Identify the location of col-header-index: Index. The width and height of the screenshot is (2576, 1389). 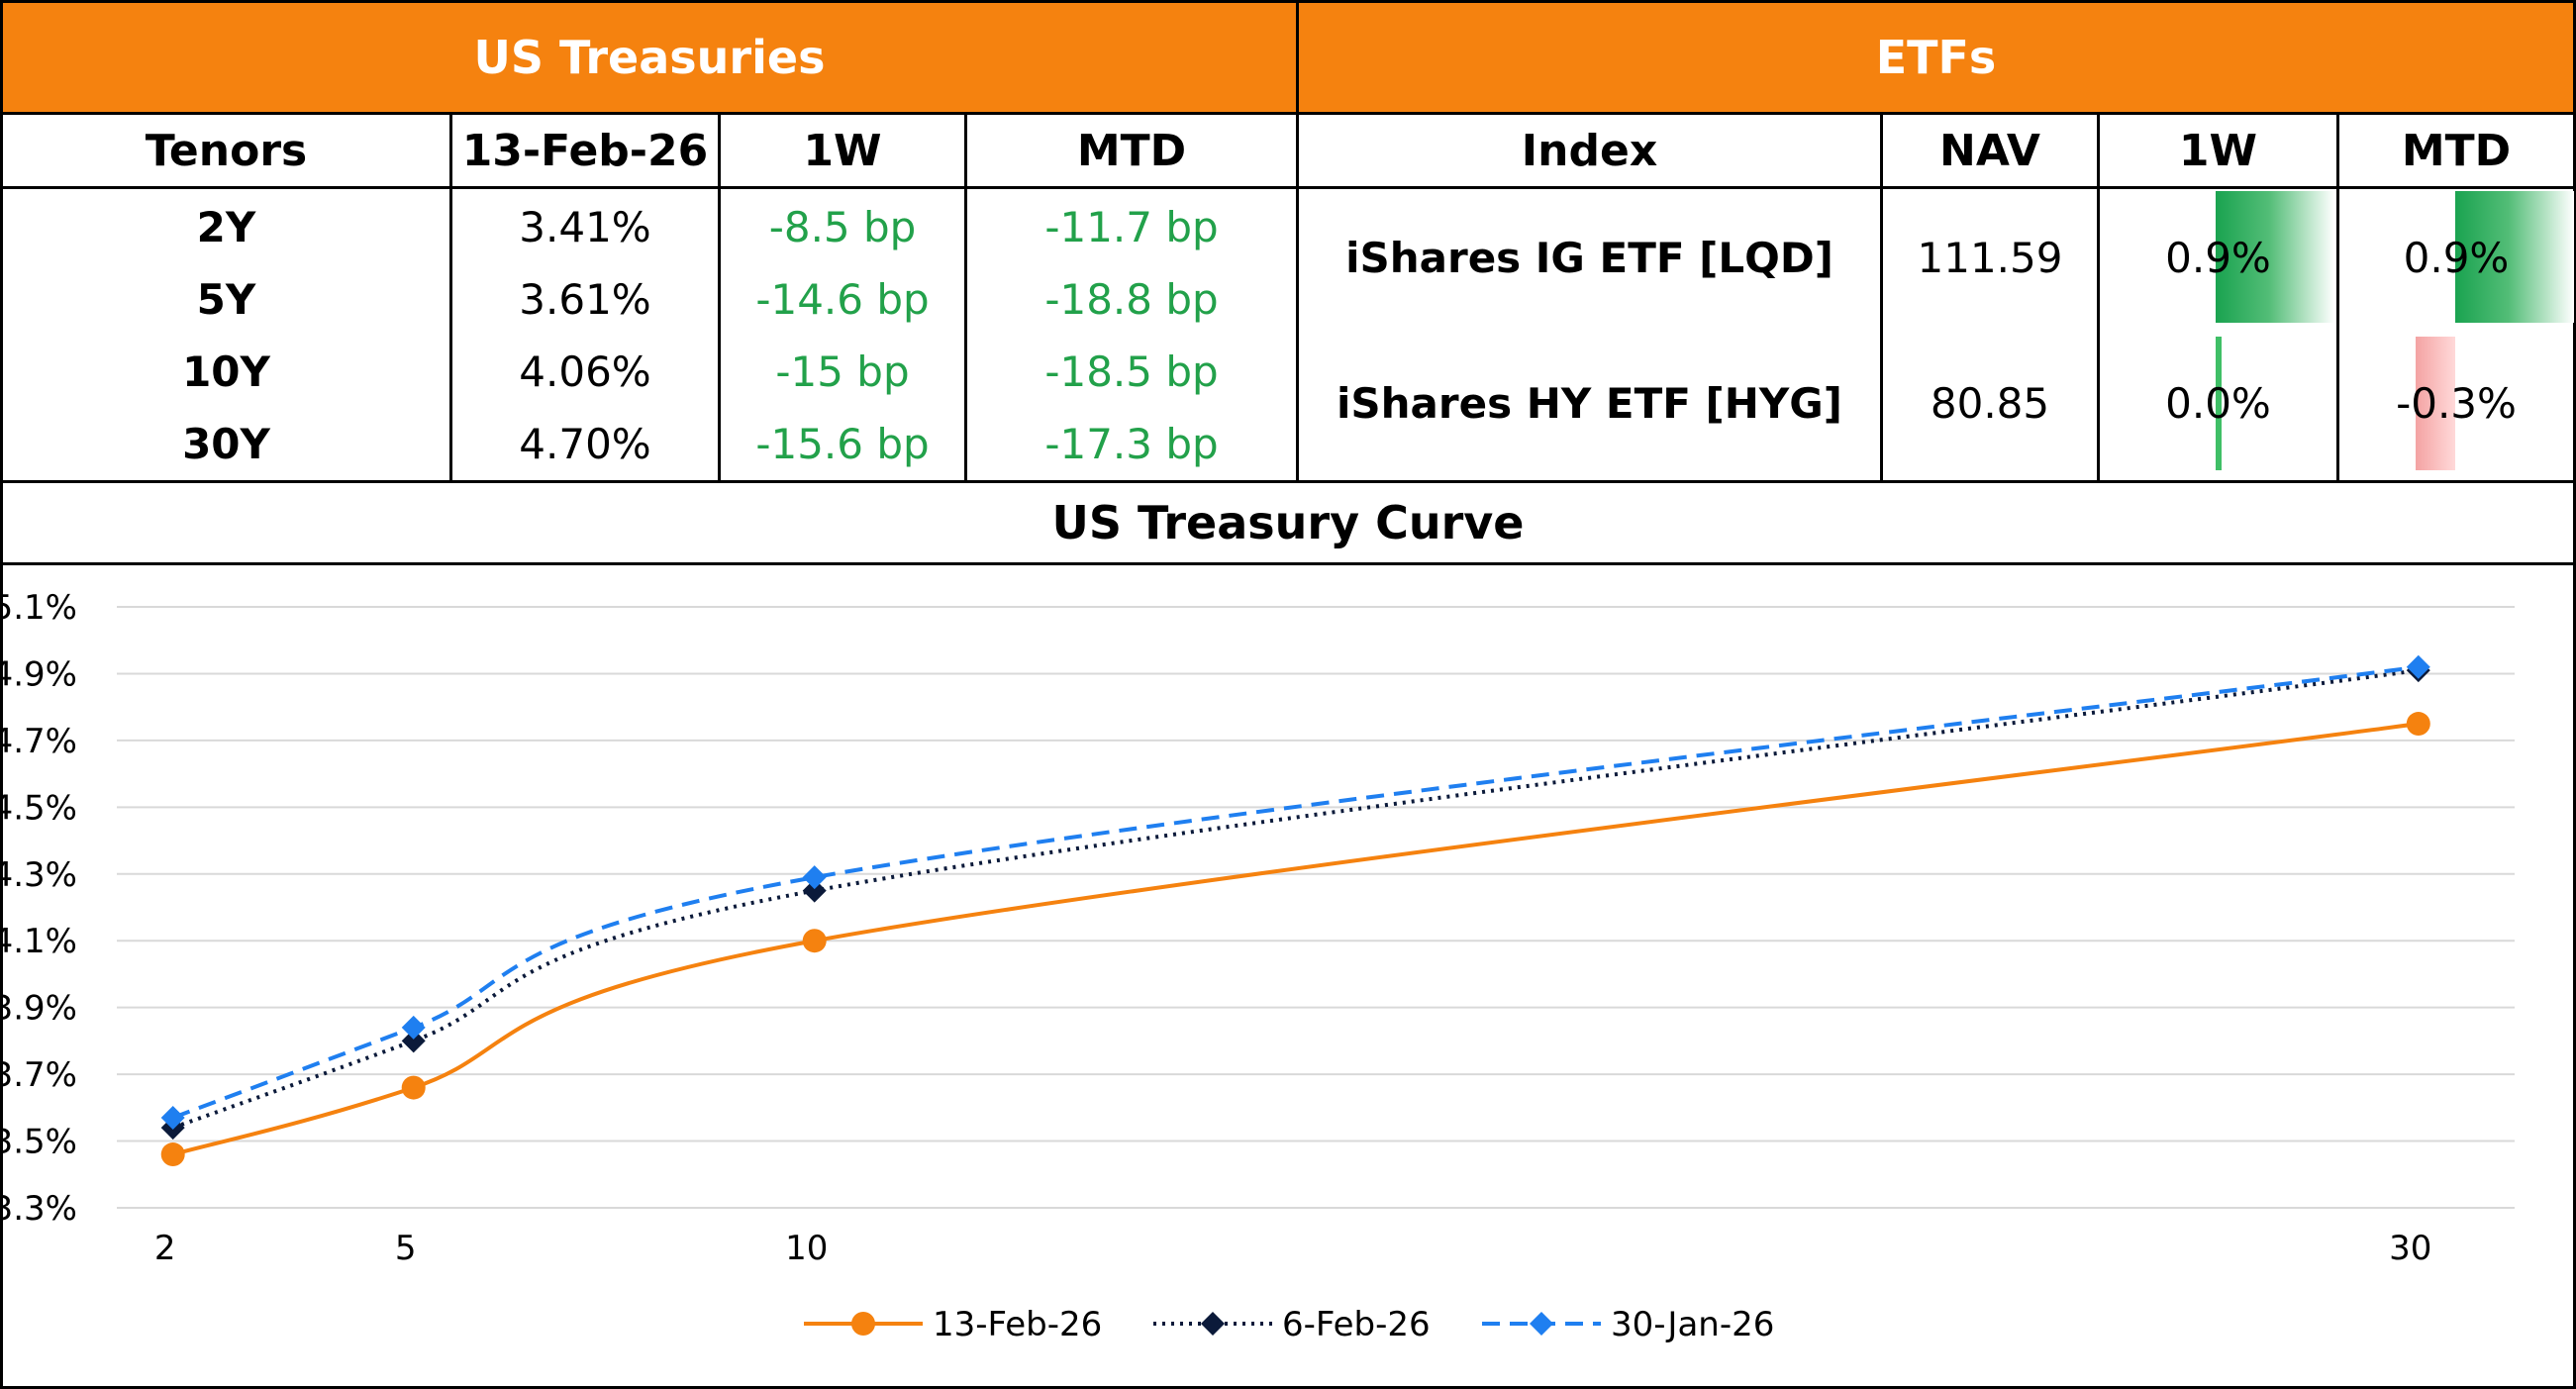
(1589, 150).